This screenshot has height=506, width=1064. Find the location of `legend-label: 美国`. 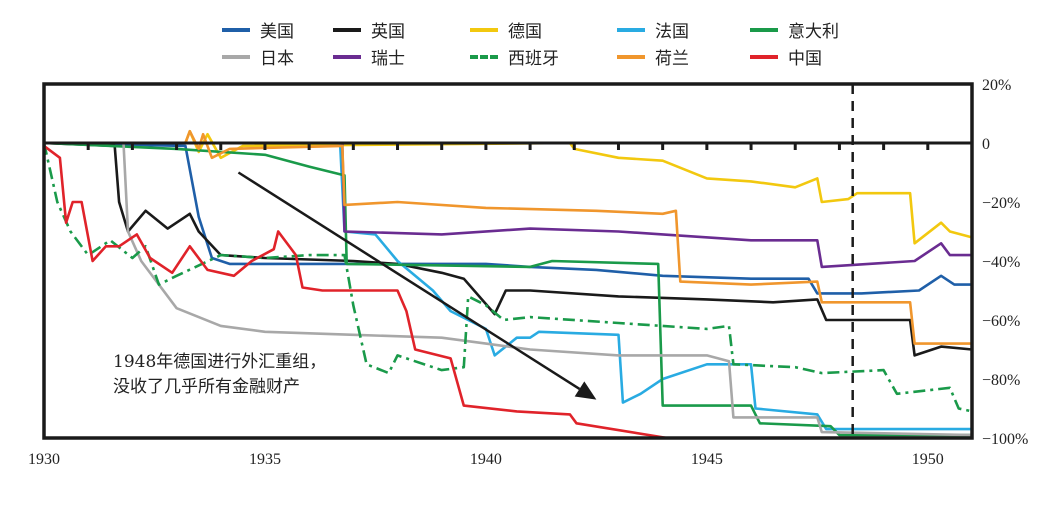

legend-label: 美国 is located at coordinates (277, 32).